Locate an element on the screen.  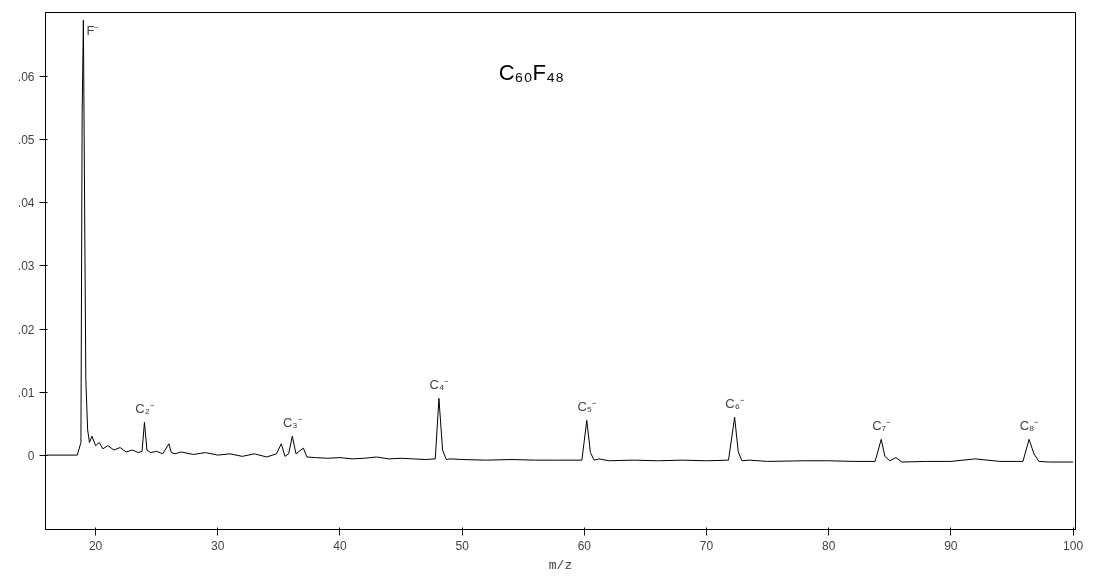
x-tick-label: 40 is located at coordinates (340, 545).